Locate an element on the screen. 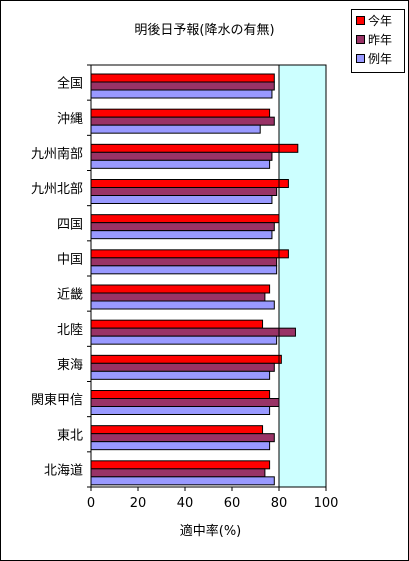 The width and height of the screenshot is (409, 561). legend-label-0: 今年 is located at coordinates (380, 21).